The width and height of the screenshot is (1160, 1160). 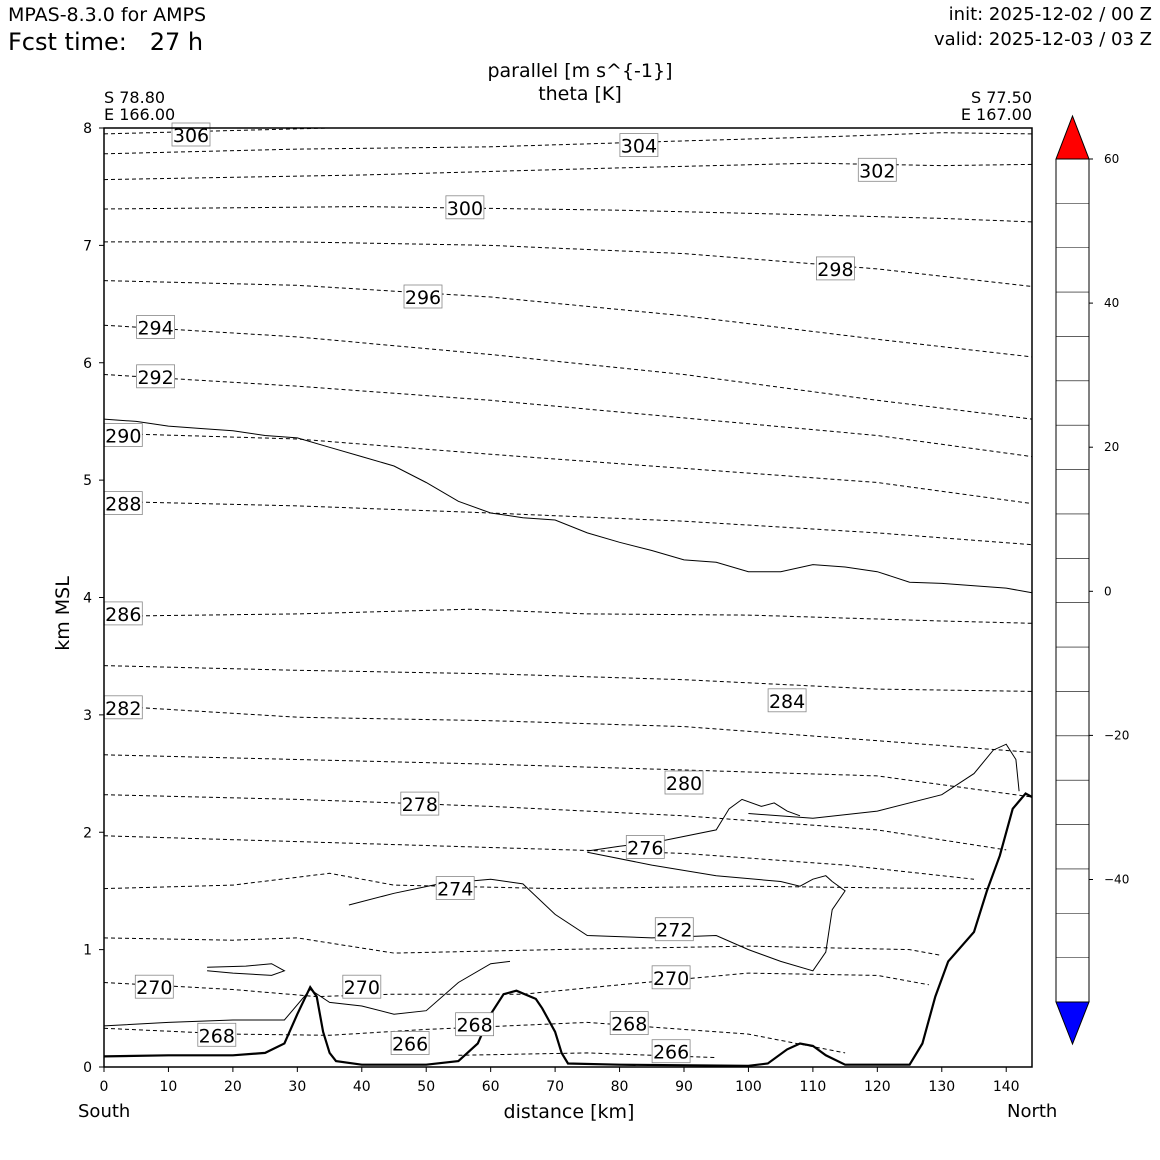 I want to click on theta-label-text: 278, so click(x=420, y=805).